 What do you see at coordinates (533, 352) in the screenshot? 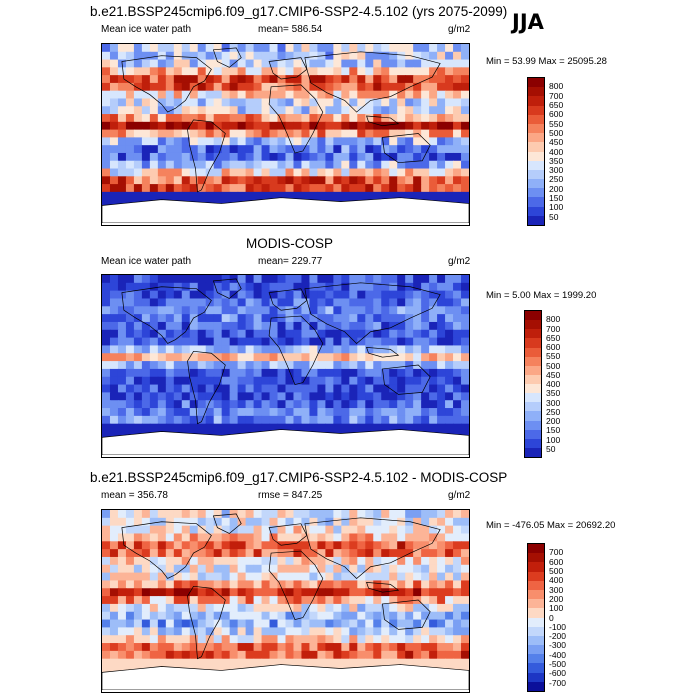
I see `colorbar-cell` at bounding box center [533, 352].